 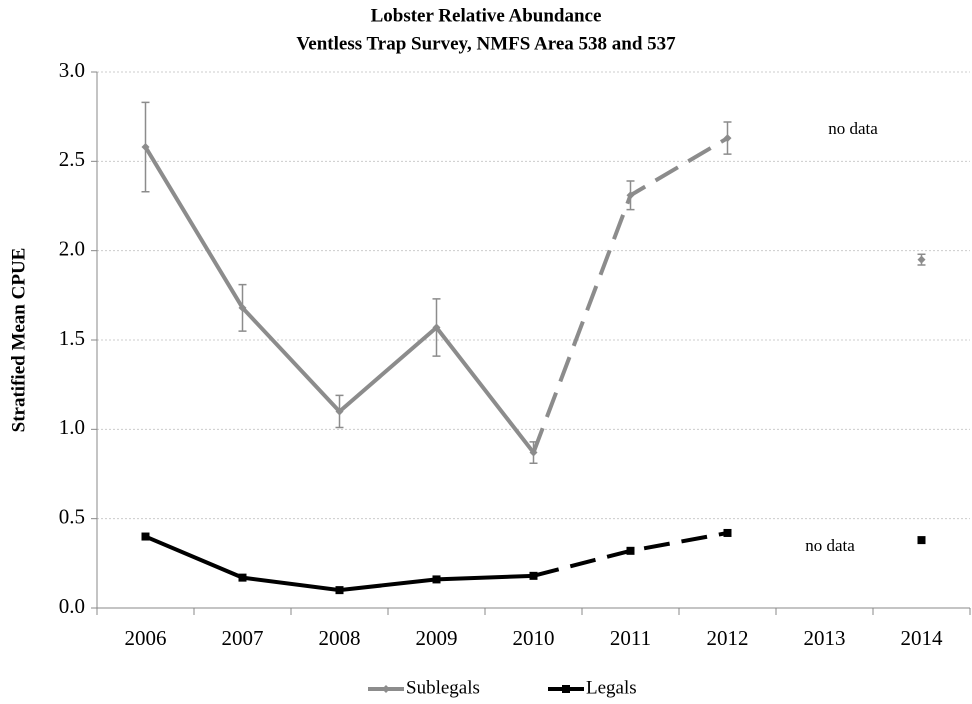 What do you see at coordinates (825, 638) in the screenshot?
I see `x-tick-label: 2013` at bounding box center [825, 638].